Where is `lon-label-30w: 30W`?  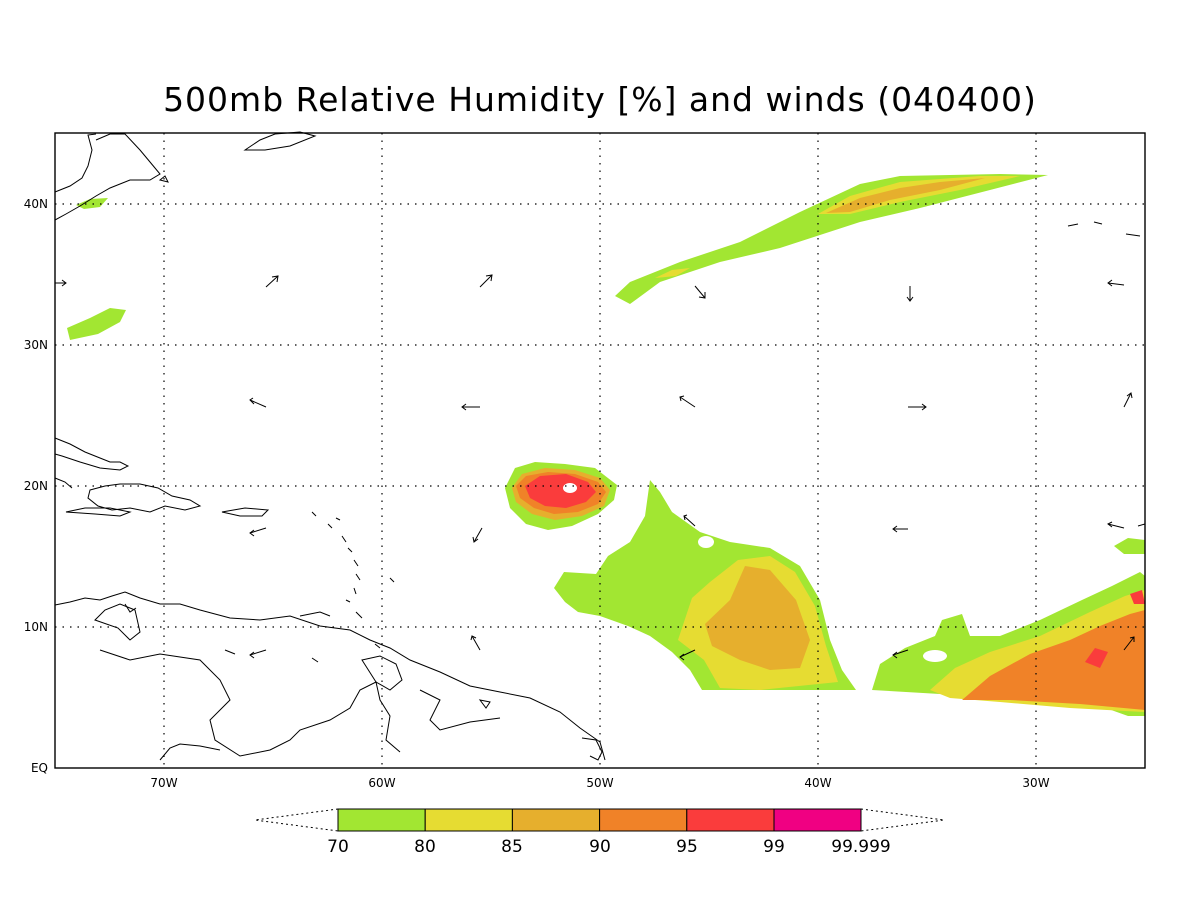 lon-label-30w: 30W is located at coordinates (1035, 783).